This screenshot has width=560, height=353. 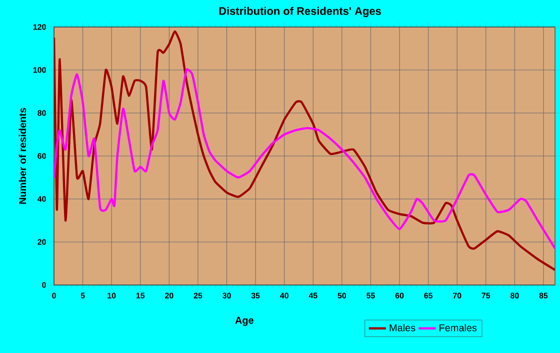 What do you see at coordinates (300, 12) in the screenshot?
I see `chart-title: Distribution of Residents' Ages` at bounding box center [300, 12].